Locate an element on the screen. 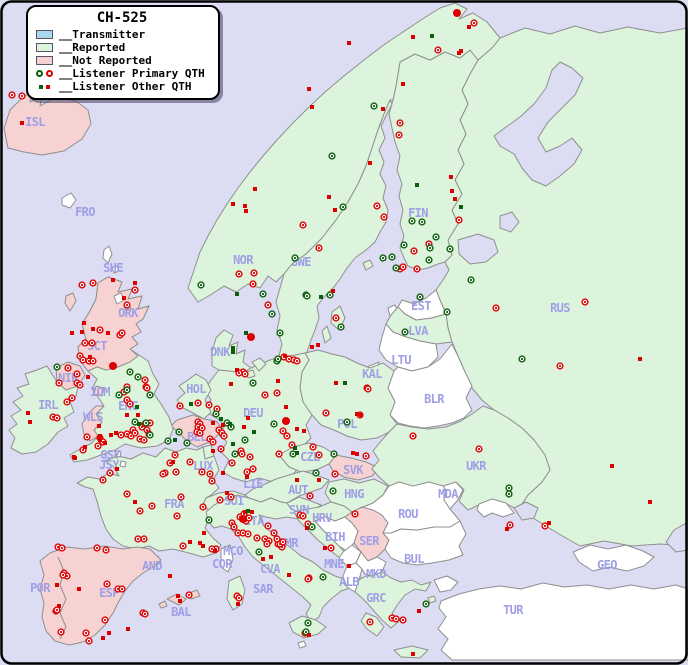 This screenshot has height=665, width=688. country-label-blr: BLR is located at coordinates (434, 399).